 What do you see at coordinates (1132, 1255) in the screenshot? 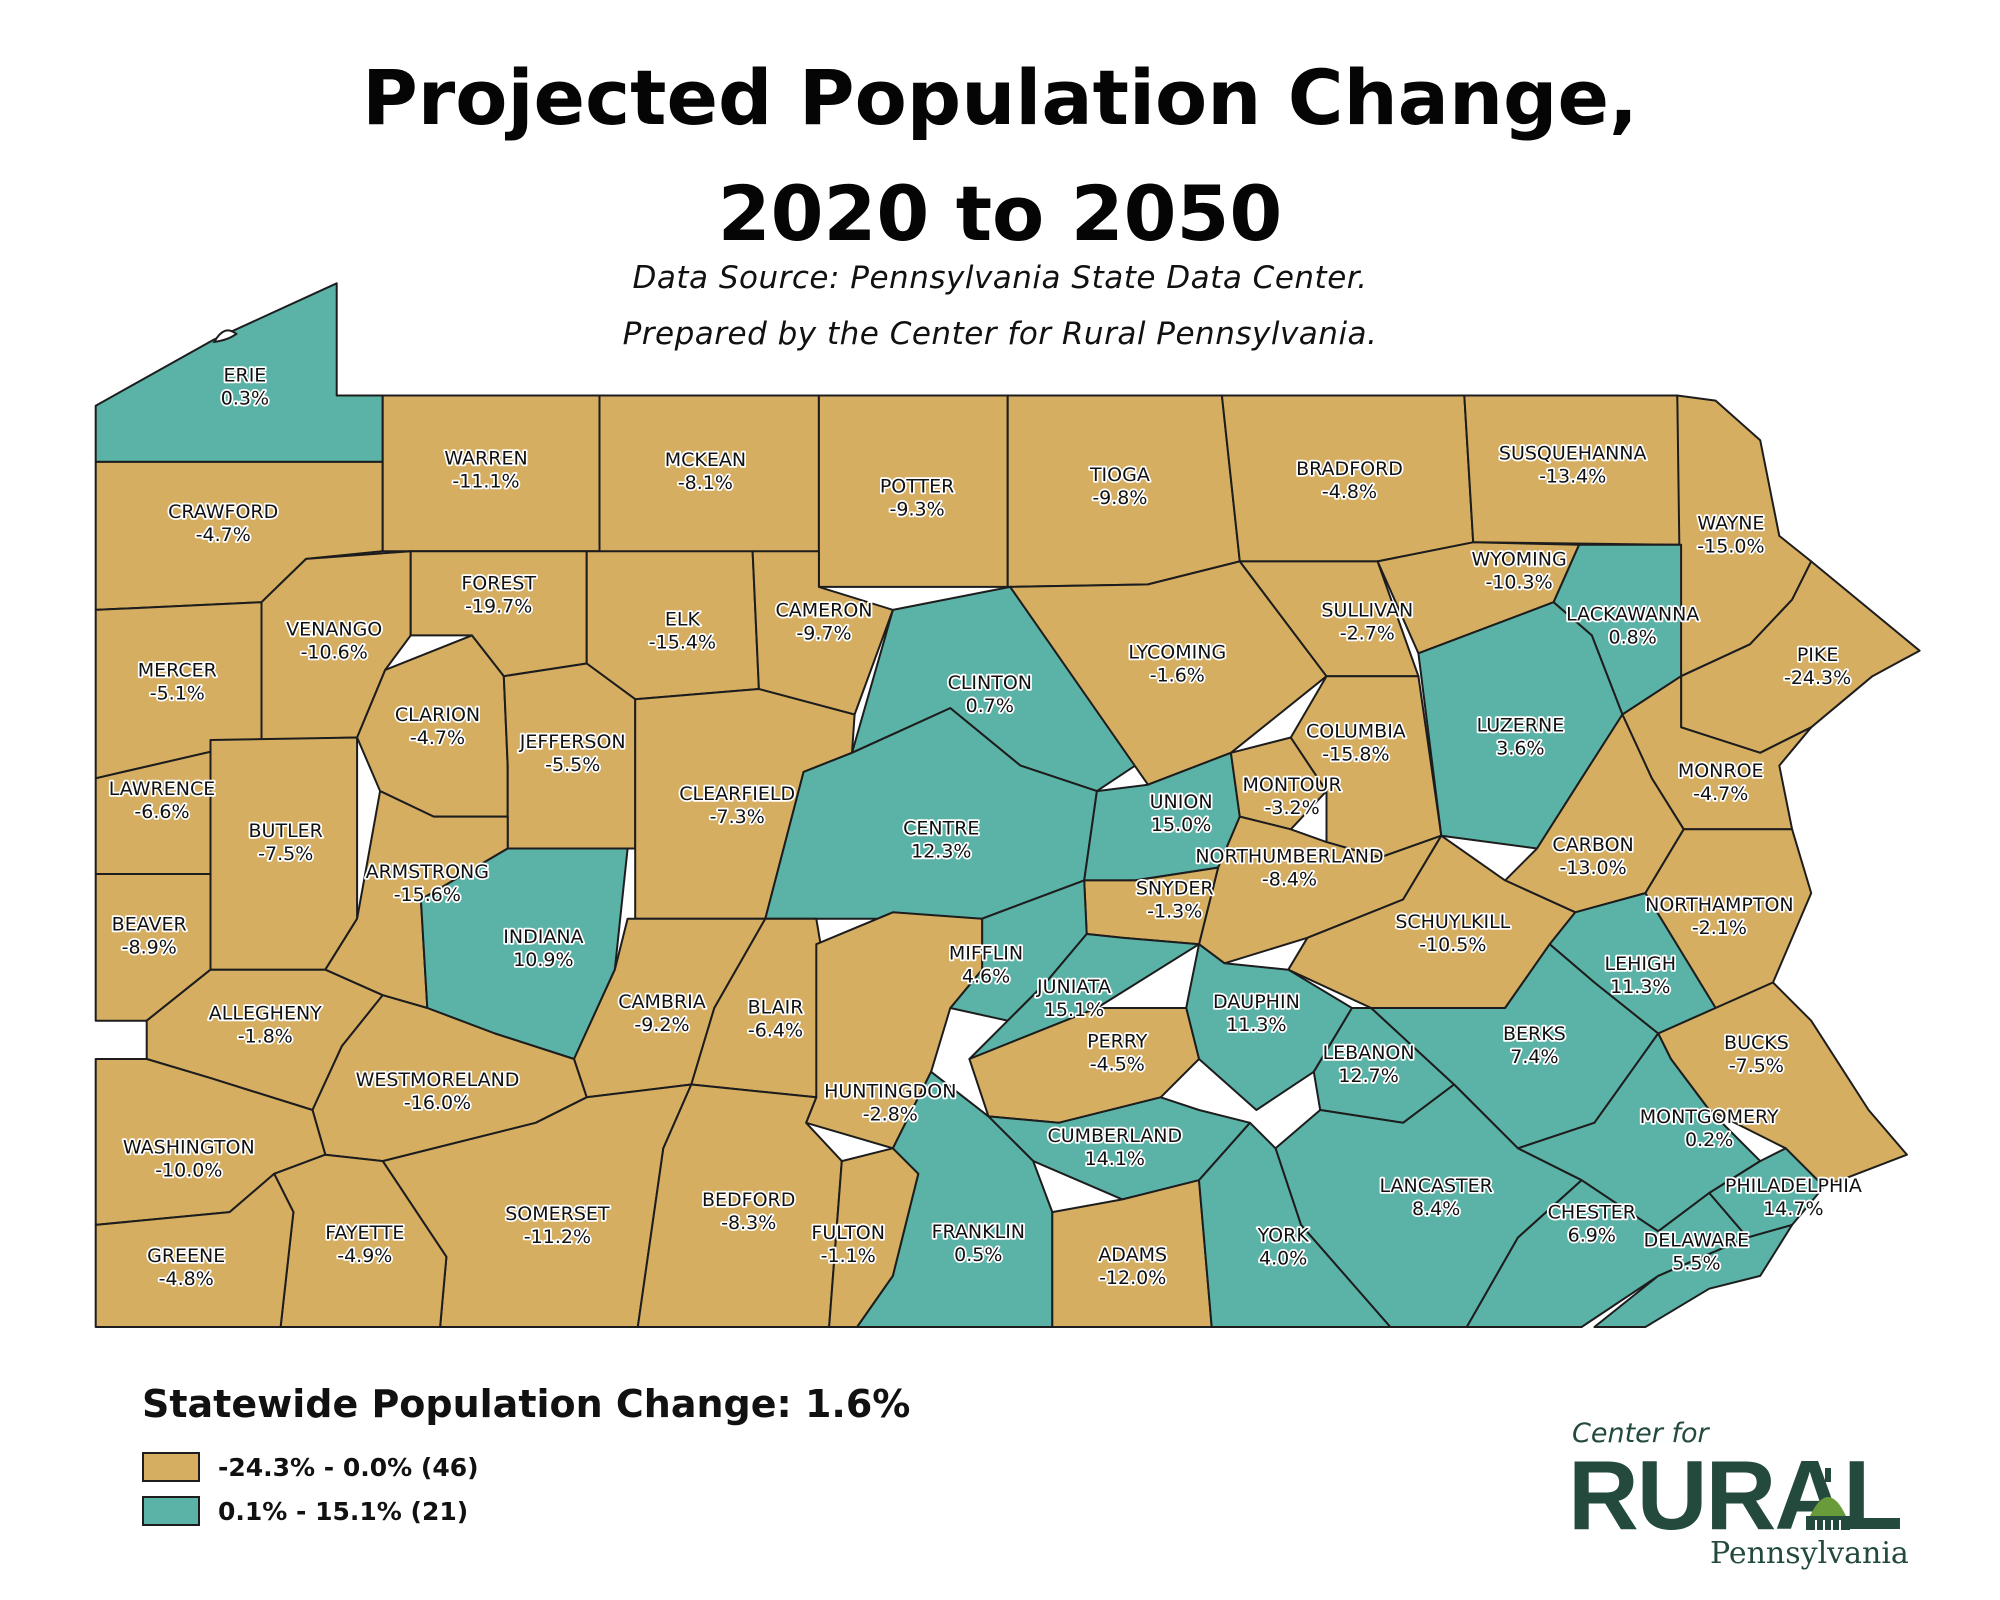
I see `county-name-adams: ADAMS` at bounding box center [1132, 1255].